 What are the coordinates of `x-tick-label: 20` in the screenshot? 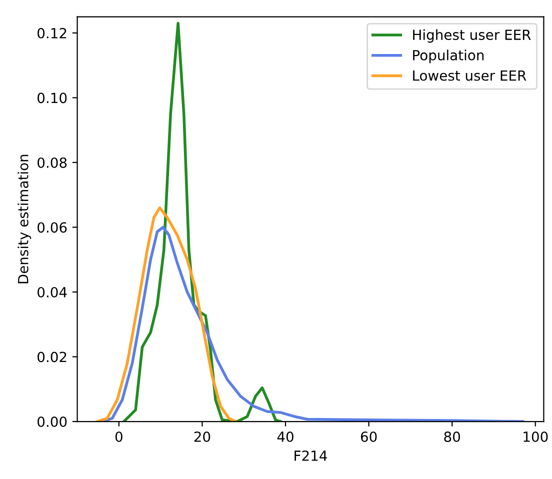 It's located at (202, 436).